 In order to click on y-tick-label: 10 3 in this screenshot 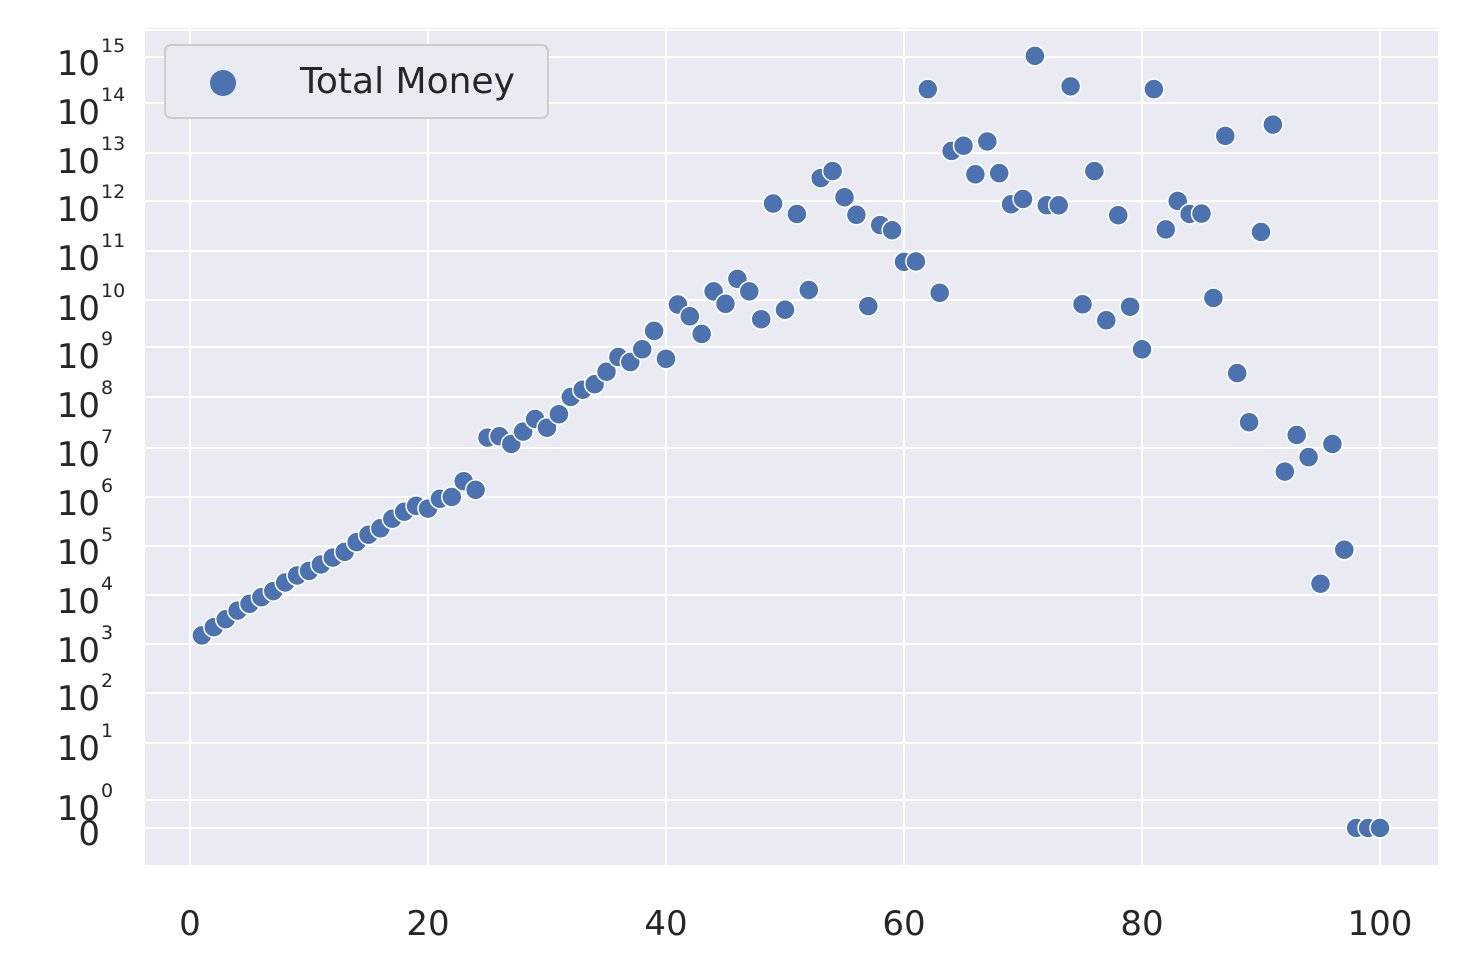, I will do `click(85, 646)`.